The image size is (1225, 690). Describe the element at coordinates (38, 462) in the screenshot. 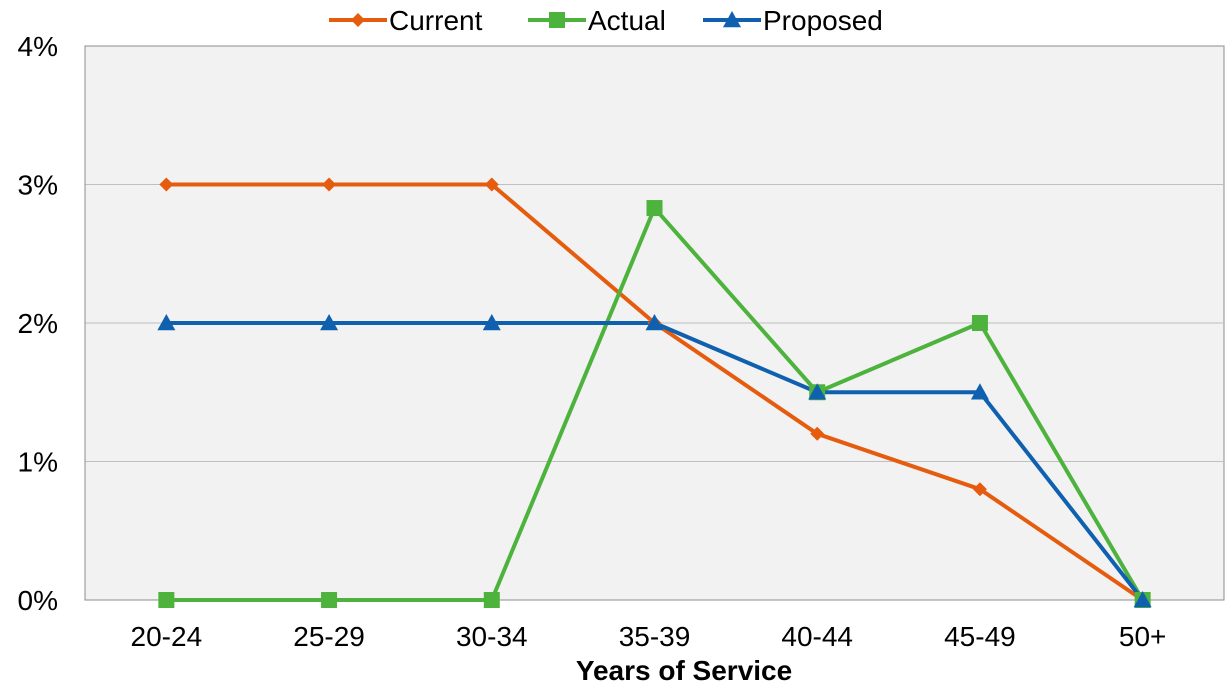

I see `y-tick-label: 1%` at that location.